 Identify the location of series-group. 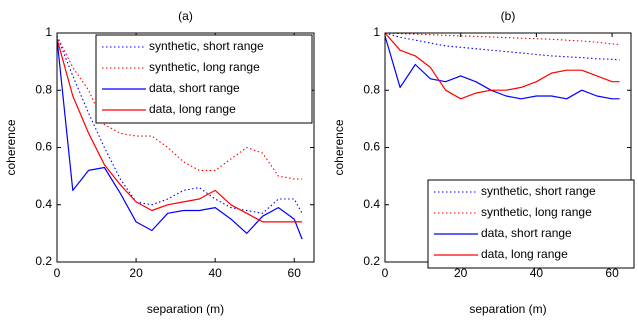
(502, 66).